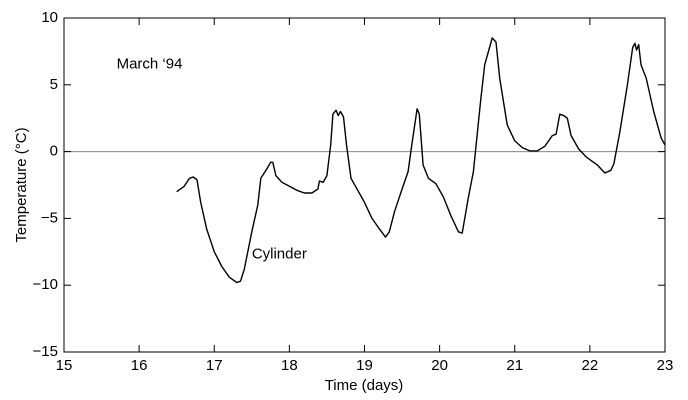 The height and width of the screenshot is (400, 688). What do you see at coordinates (64, 365) in the screenshot?
I see `x-tick-label: 15` at bounding box center [64, 365].